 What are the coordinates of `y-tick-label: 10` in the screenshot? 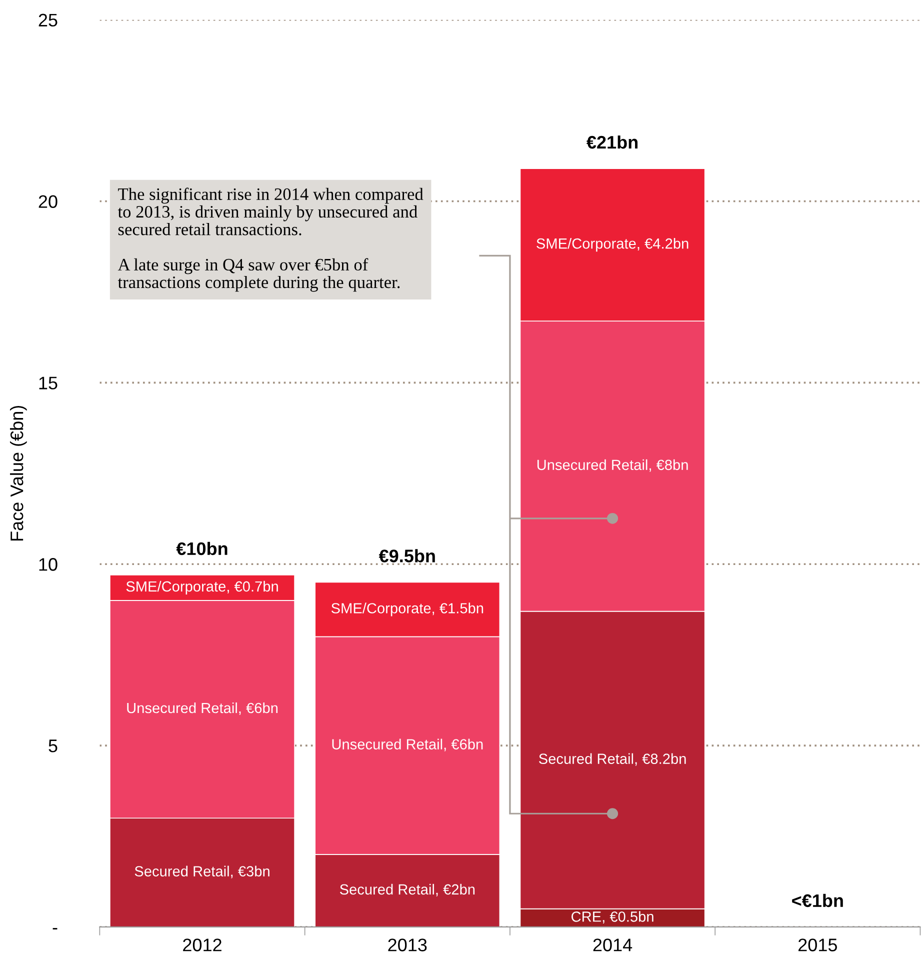 It's located at (48, 564).